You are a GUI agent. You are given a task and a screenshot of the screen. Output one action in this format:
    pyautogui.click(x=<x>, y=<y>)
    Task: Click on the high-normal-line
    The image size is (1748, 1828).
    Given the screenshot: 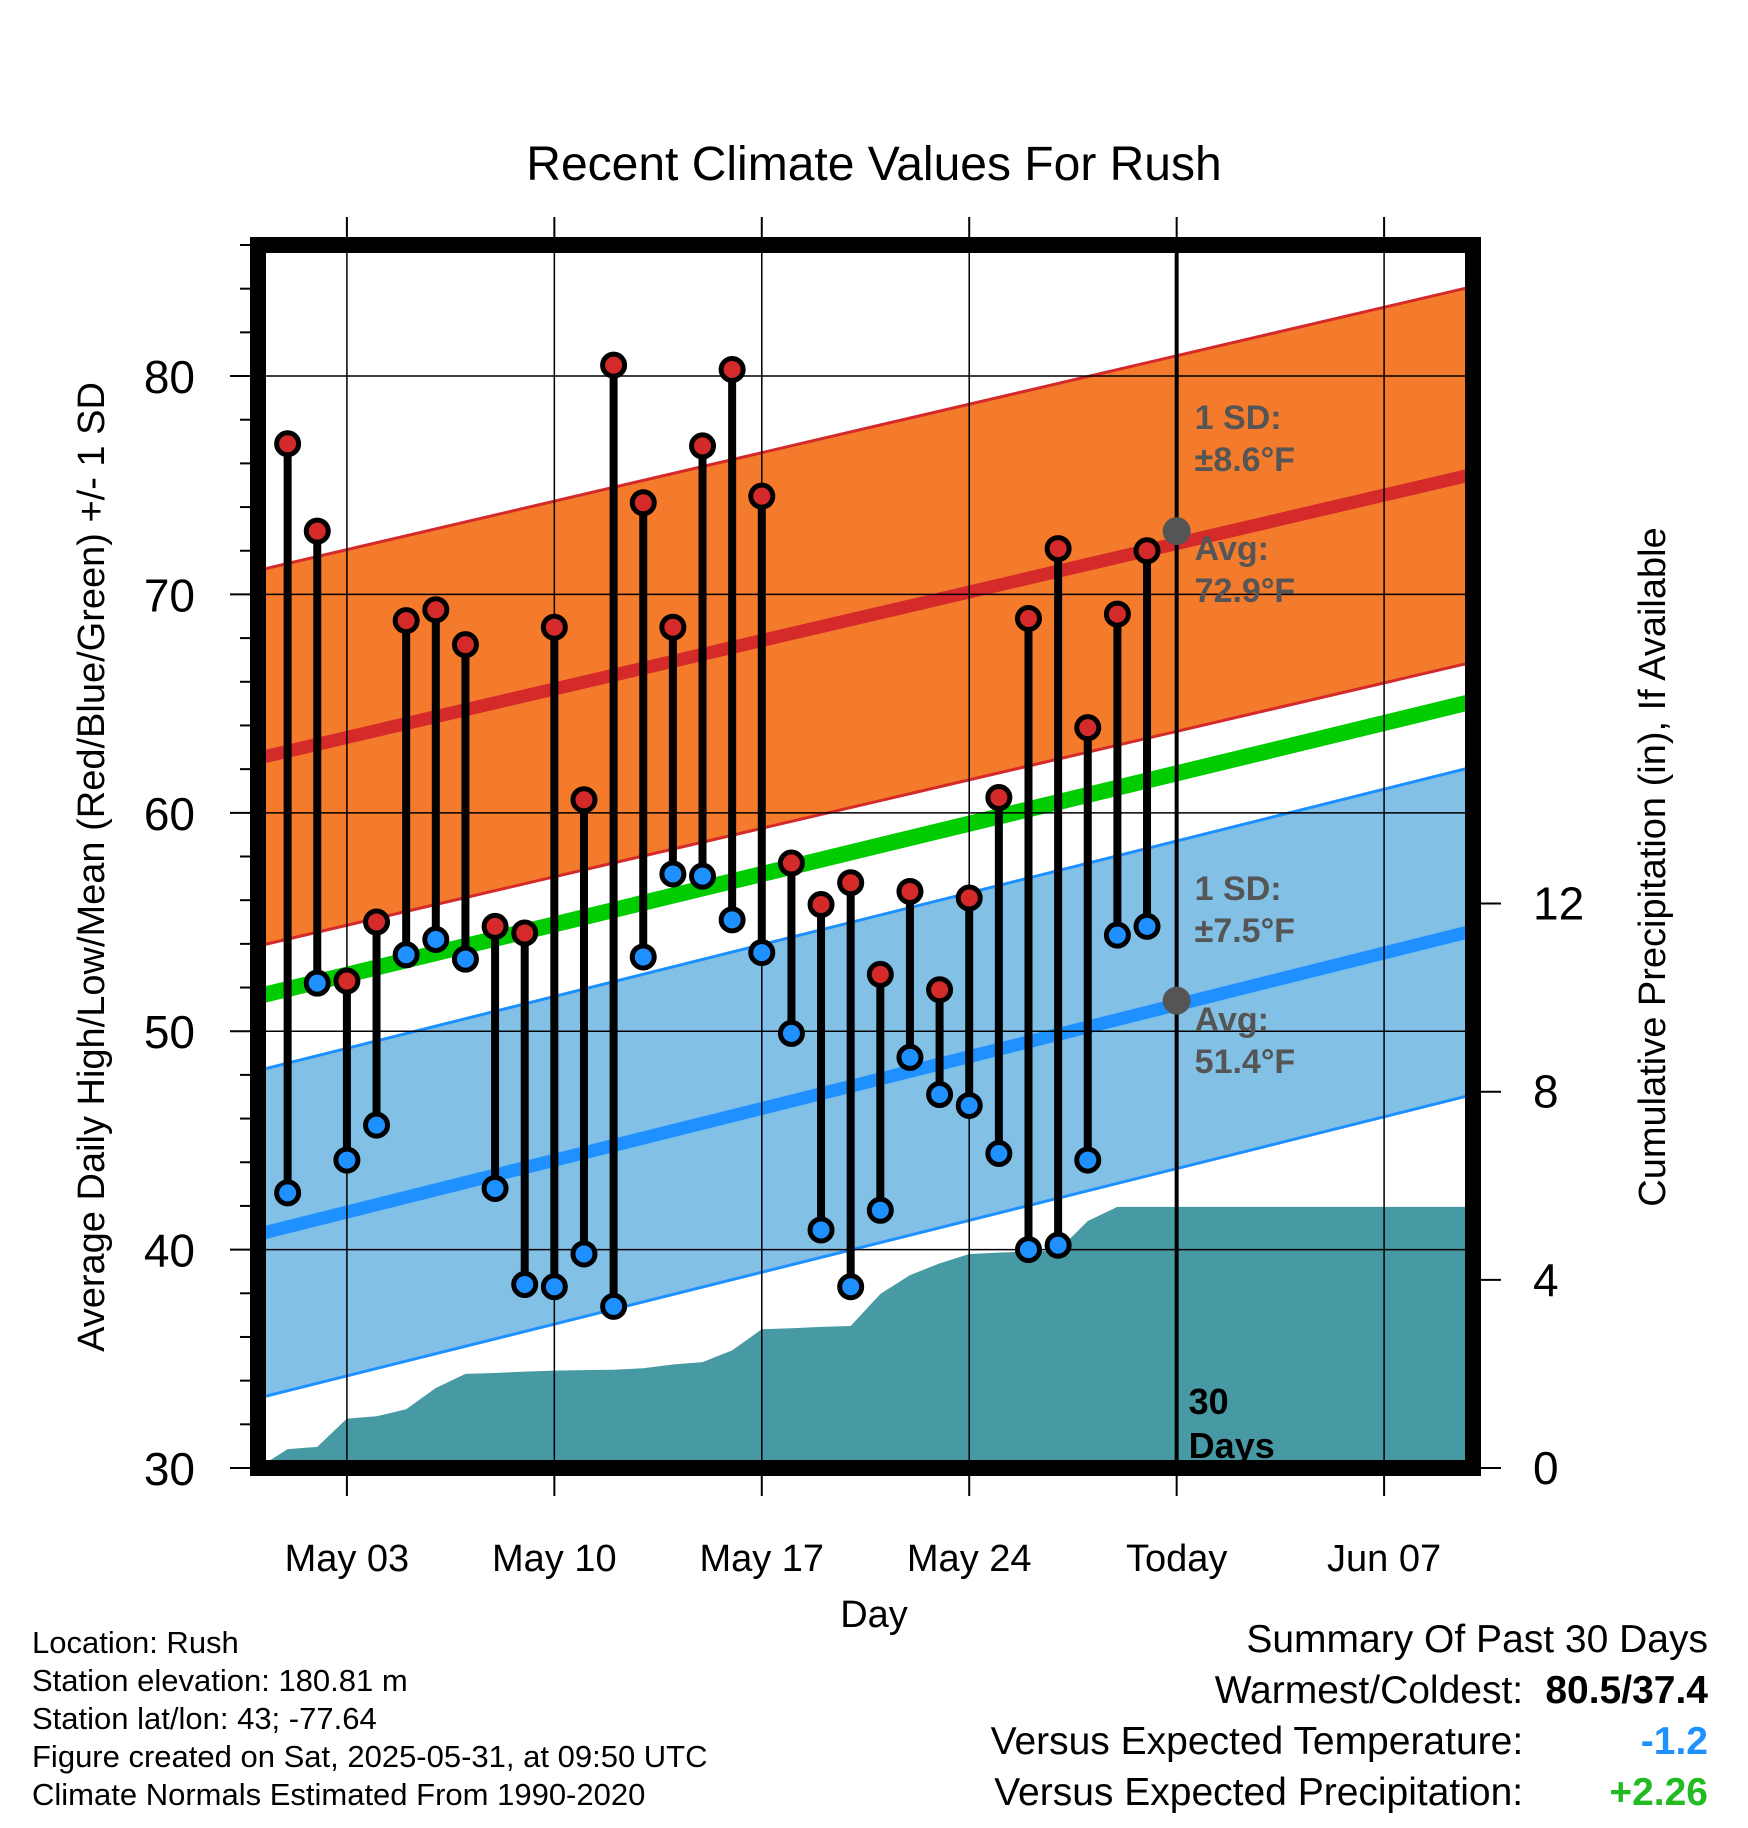 What is the action you would take?
    pyautogui.click(x=865, y=616)
    